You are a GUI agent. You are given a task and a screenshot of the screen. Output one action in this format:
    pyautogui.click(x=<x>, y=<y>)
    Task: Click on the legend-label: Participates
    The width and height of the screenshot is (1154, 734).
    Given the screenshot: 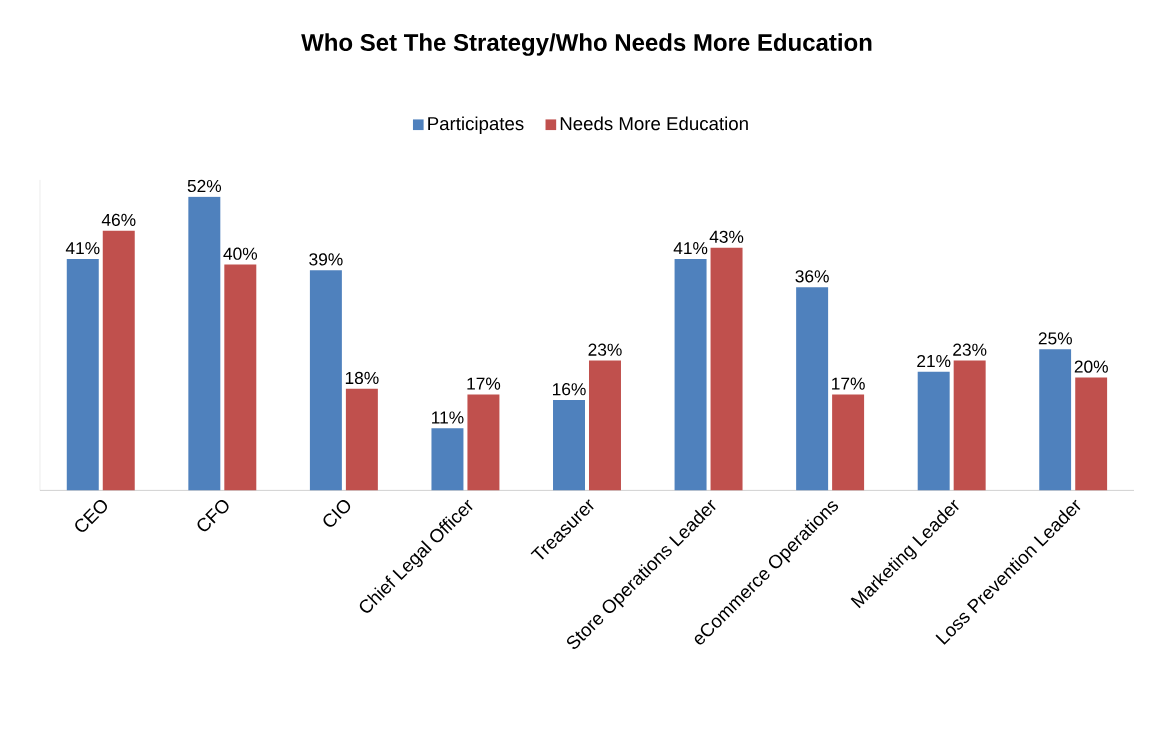 What is the action you would take?
    pyautogui.click(x=476, y=125)
    